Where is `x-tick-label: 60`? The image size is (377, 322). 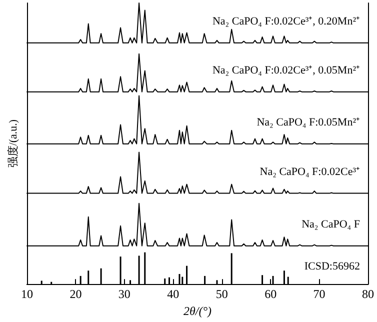
x-tick-label: 60 is located at coordinates (270, 294).